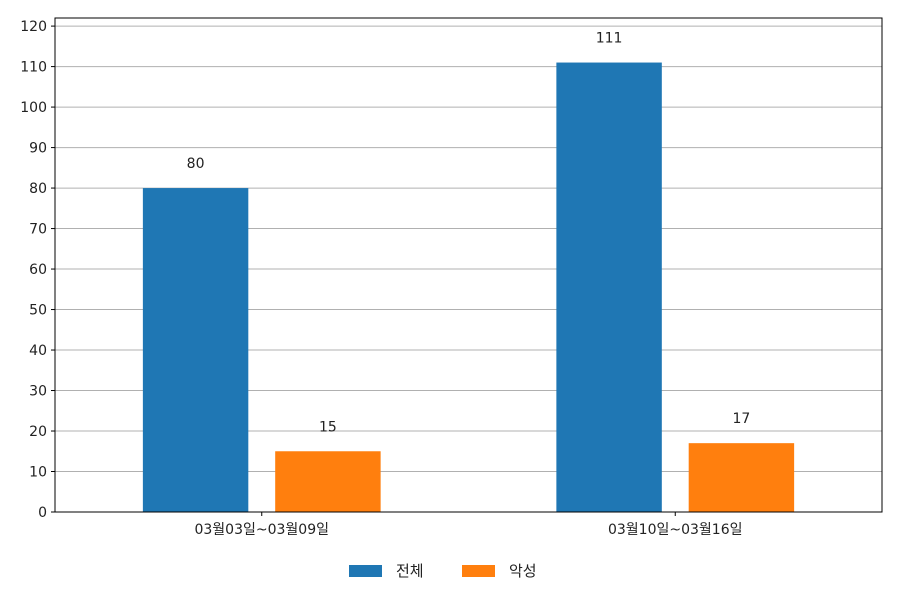 This screenshot has height=600, width=900. I want to click on data-label: 80, so click(196, 164).